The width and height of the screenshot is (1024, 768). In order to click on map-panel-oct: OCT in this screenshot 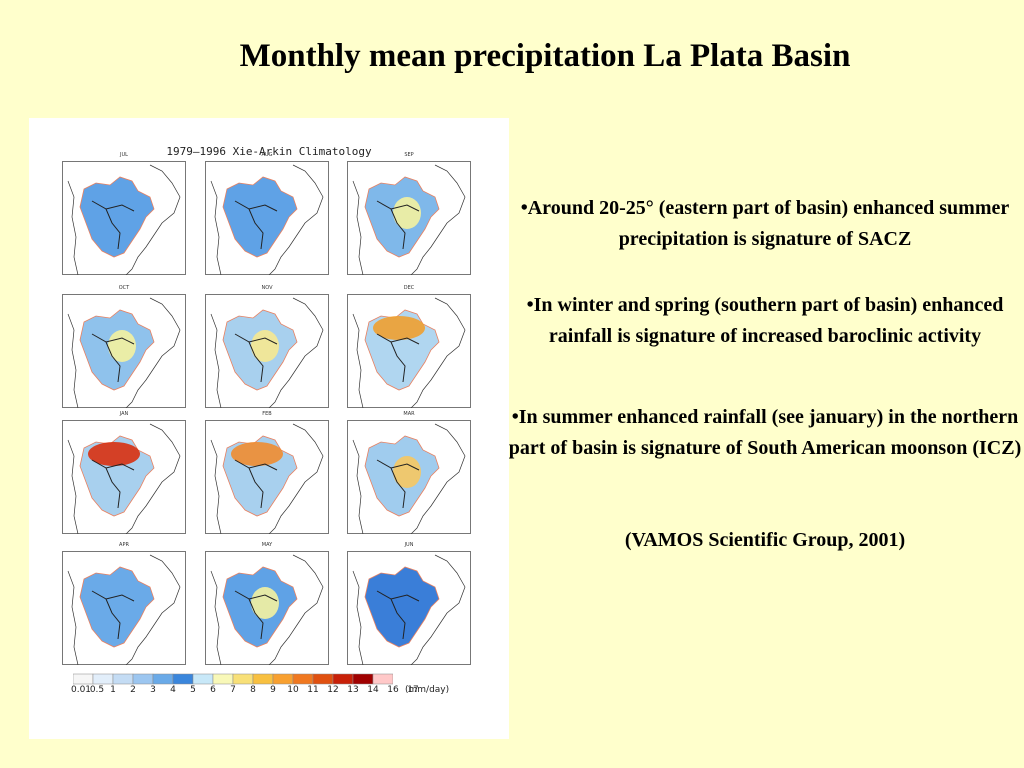, I will do `click(124, 346)`.